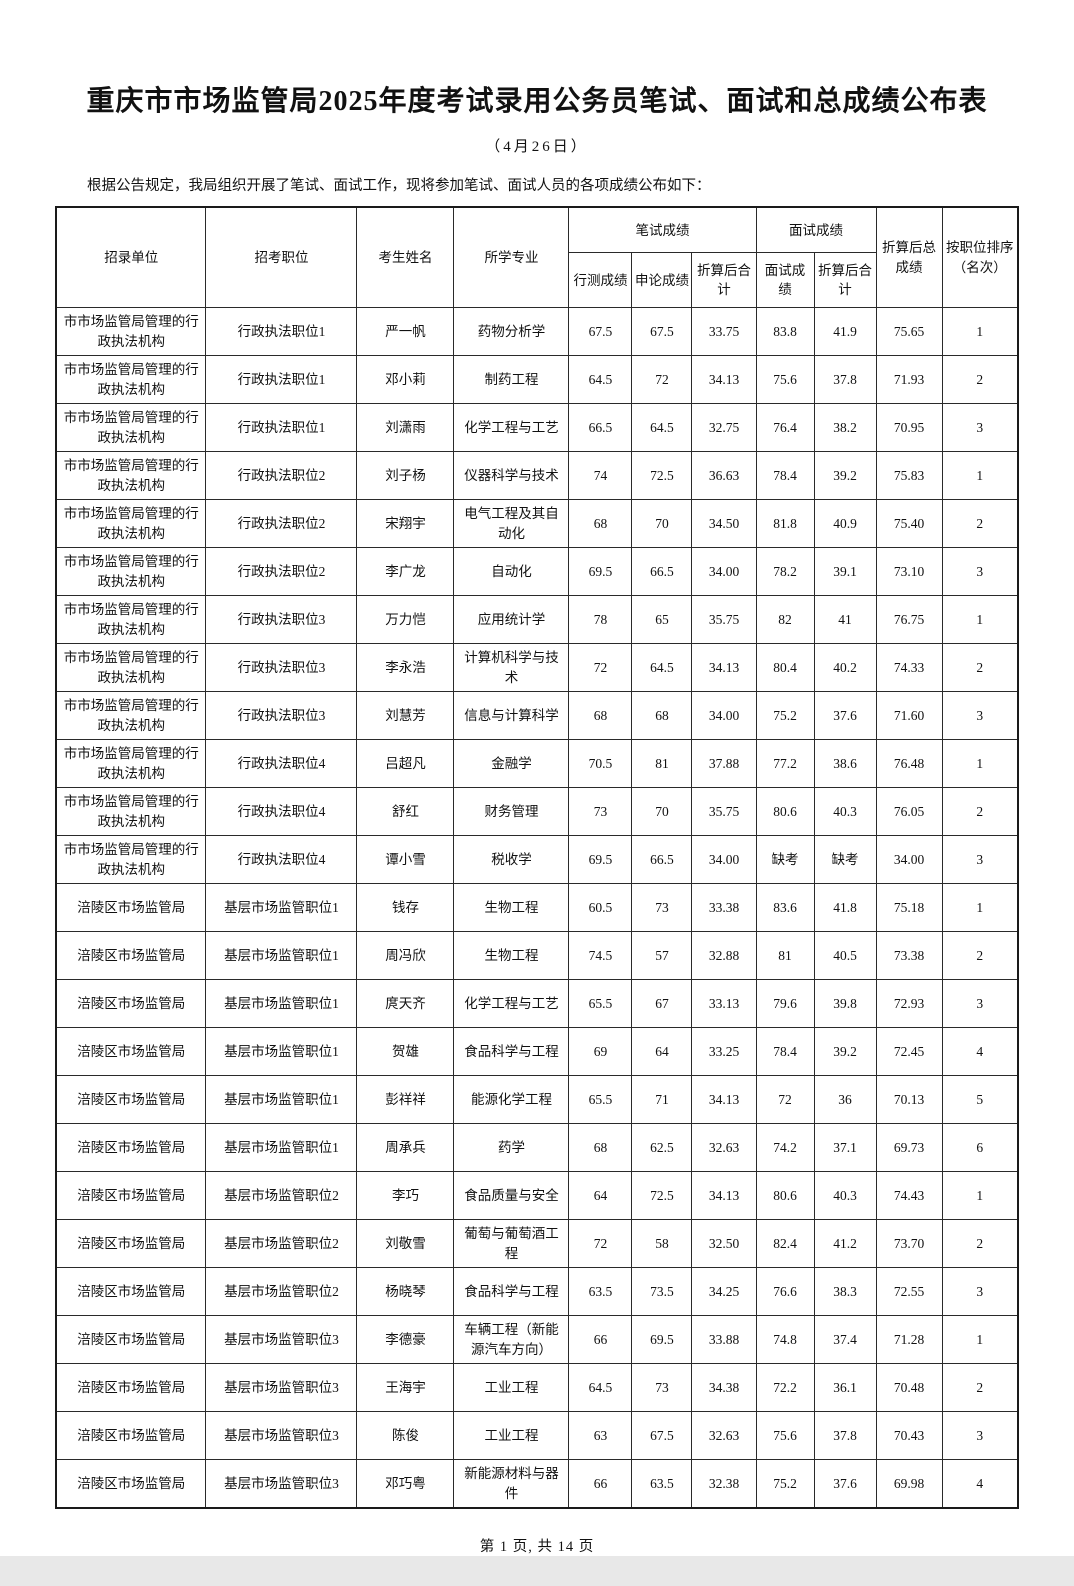 This screenshot has width=1074, height=1586. What do you see at coordinates (724, 956) in the screenshot?
I see `cell-written-total: 32.88` at bounding box center [724, 956].